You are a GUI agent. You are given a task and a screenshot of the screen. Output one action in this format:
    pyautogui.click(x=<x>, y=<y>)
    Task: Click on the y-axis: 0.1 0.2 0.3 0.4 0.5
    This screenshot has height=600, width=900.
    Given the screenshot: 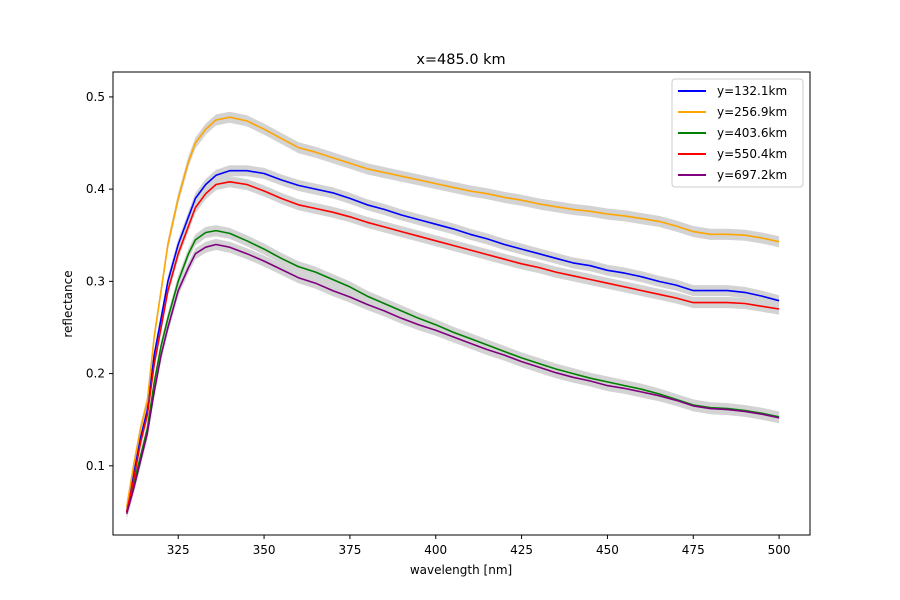 What is the action you would take?
    pyautogui.click(x=99, y=281)
    